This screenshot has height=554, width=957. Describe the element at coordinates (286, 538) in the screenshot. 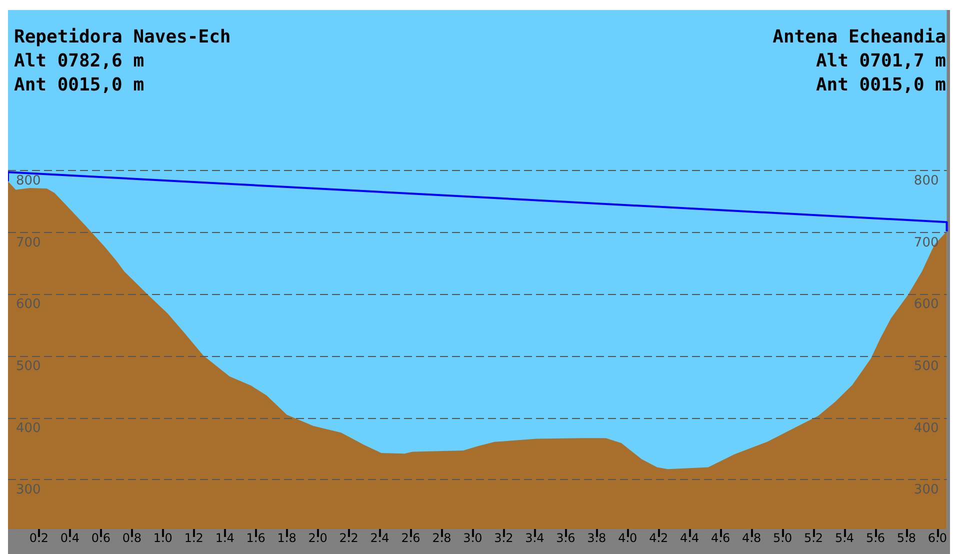

I see `x-tick-label: 1.8` at that location.